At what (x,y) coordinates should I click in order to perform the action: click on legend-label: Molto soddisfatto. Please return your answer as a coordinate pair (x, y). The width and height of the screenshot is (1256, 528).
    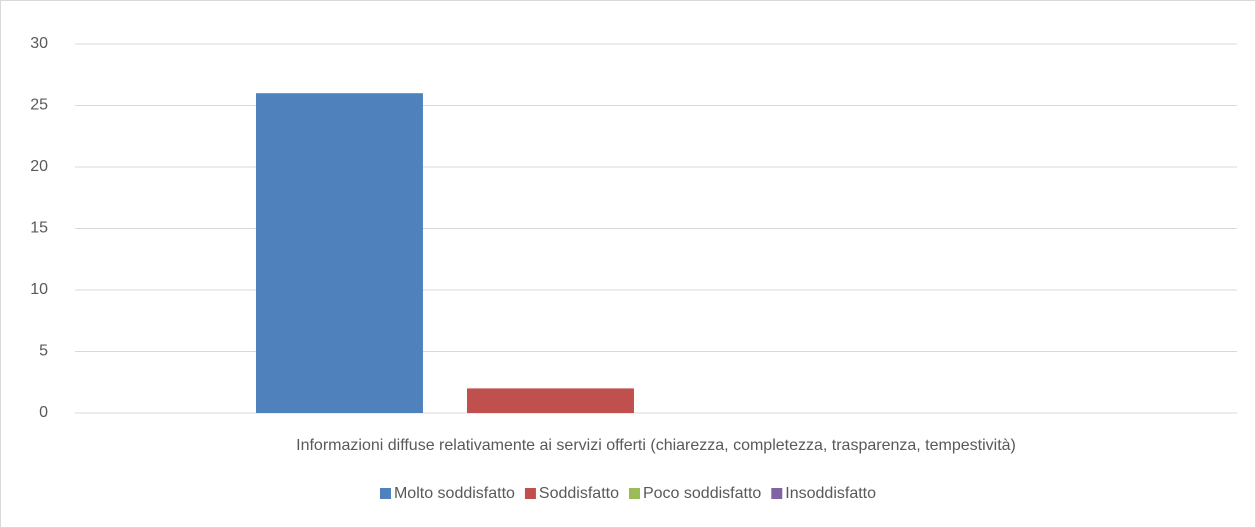
    Looking at the image, I should click on (454, 493).